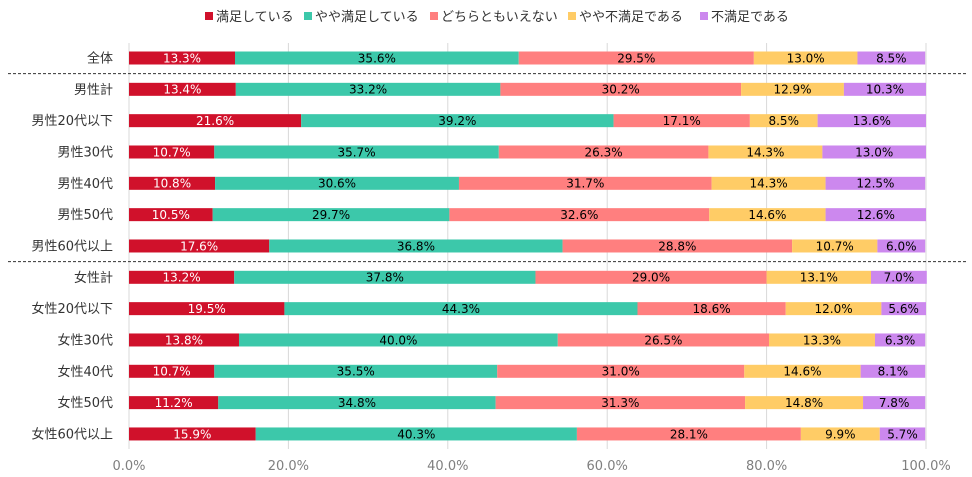  Describe the element at coordinates (357, 403) in the screenshot. I see `data-label: 34.8%` at that location.